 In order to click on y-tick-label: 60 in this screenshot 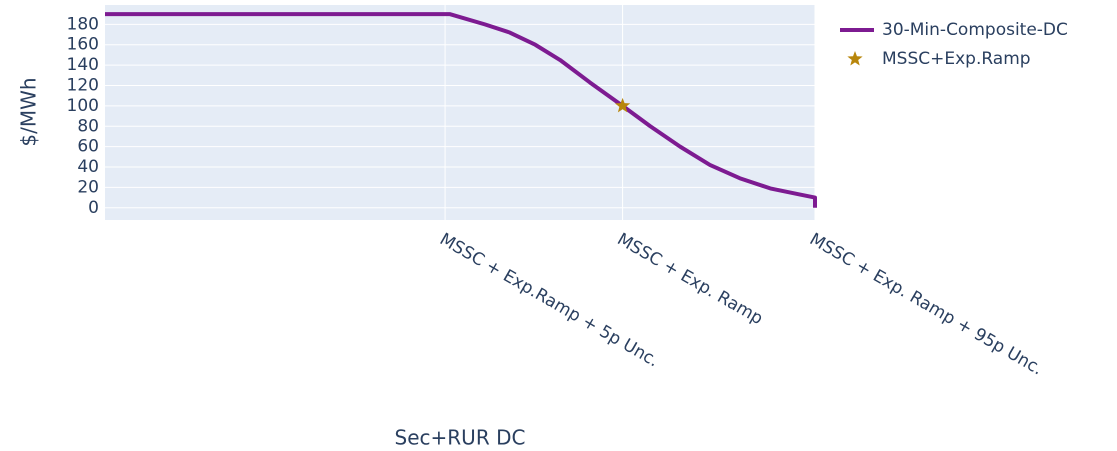, I will do `click(88, 147)`.